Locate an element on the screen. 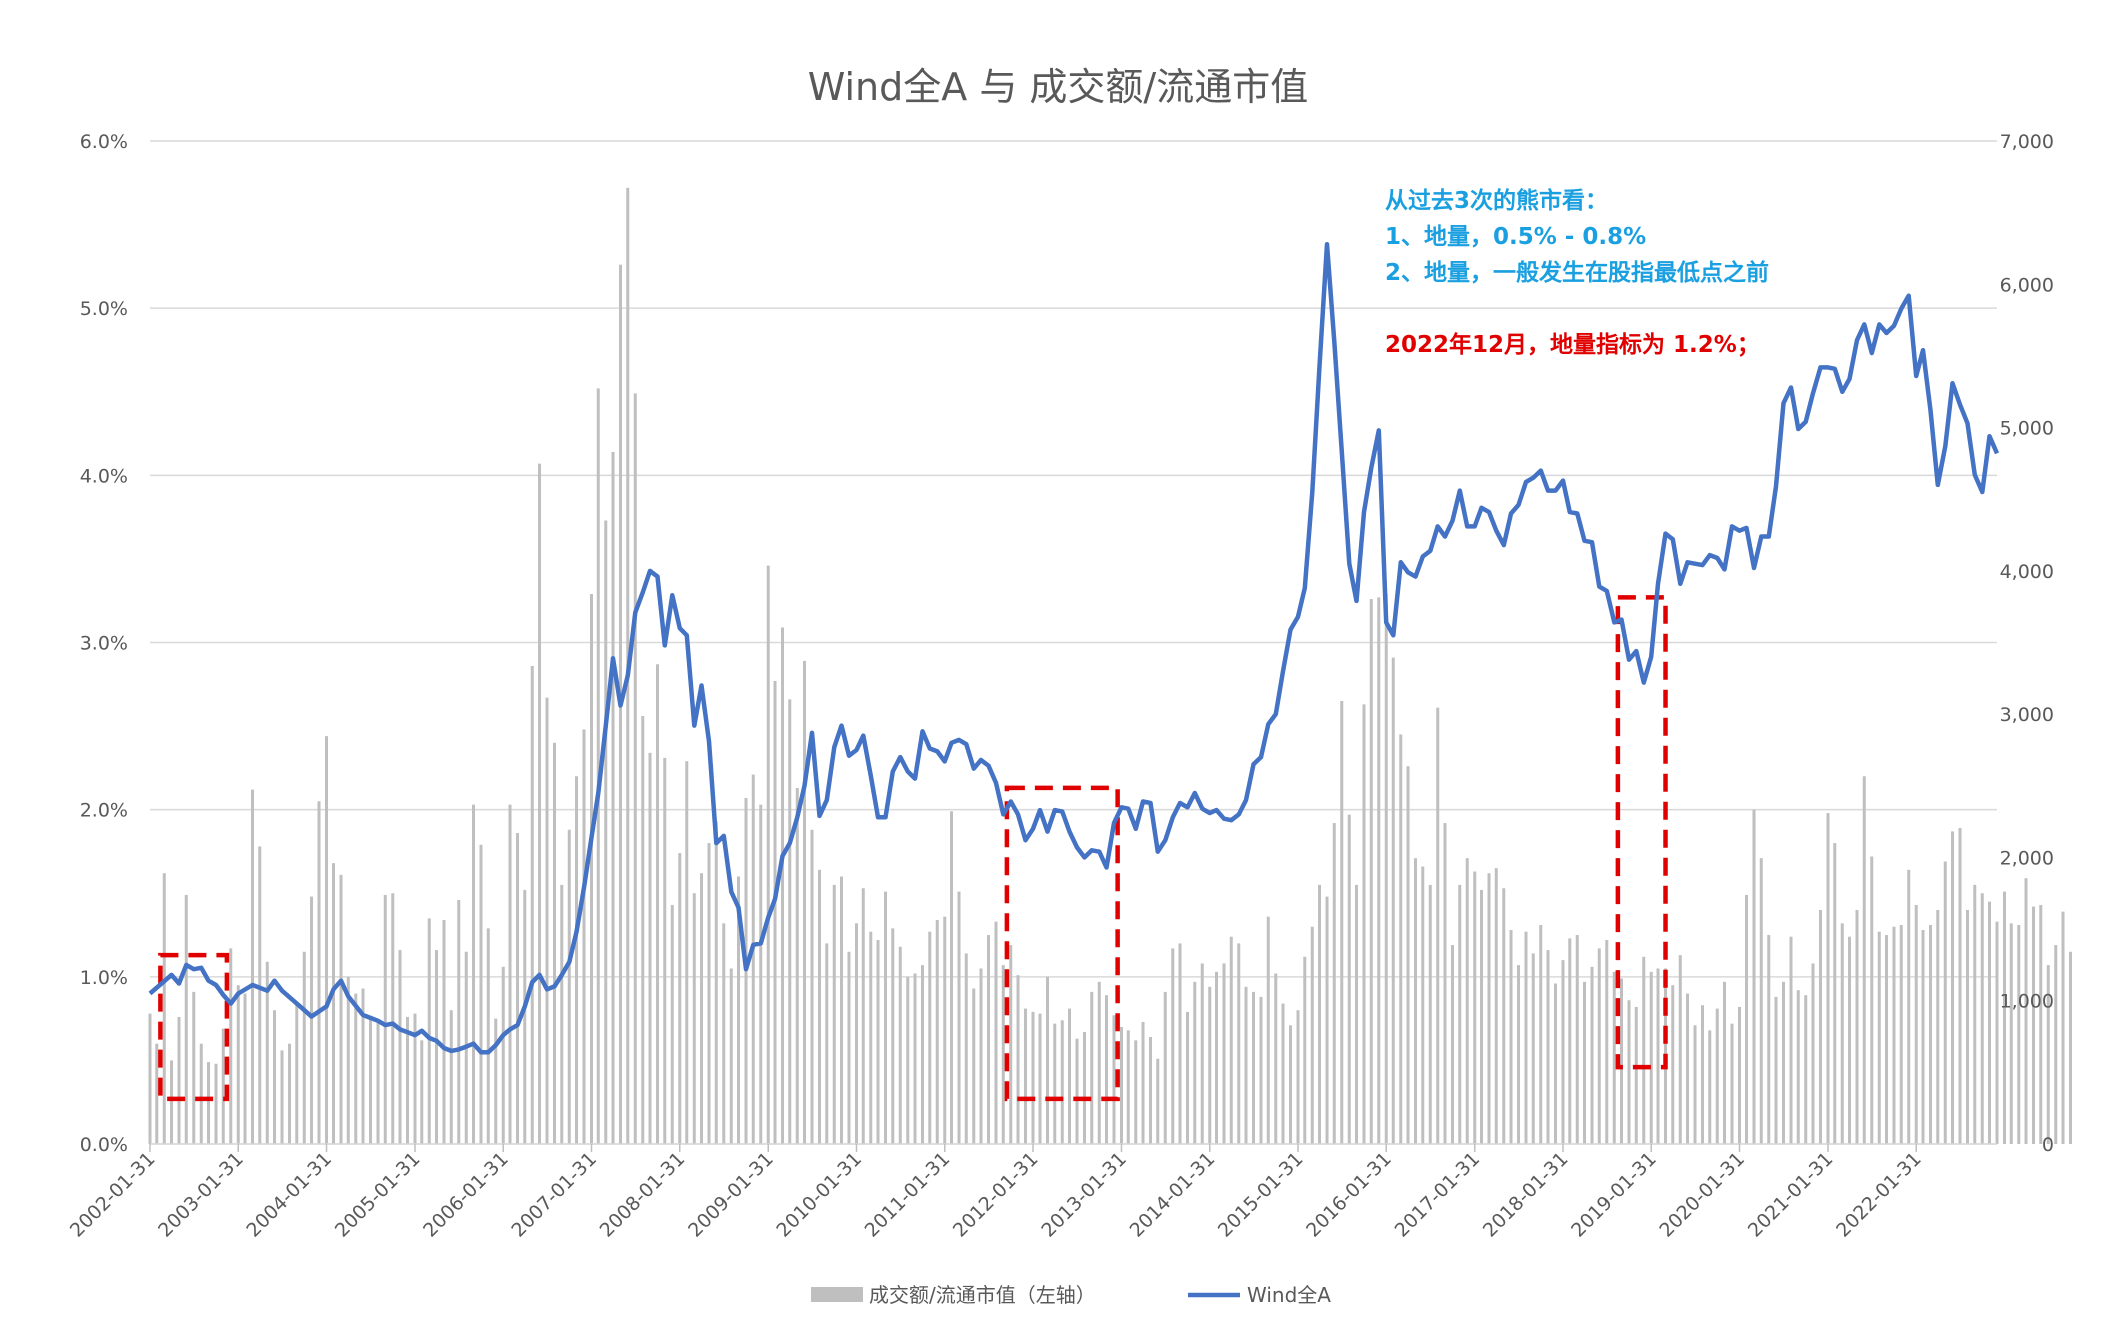 This screenshot has height=1338, width=2116. x-tick-label: 2018-01-31 is located at coordinates (1526, 1195).